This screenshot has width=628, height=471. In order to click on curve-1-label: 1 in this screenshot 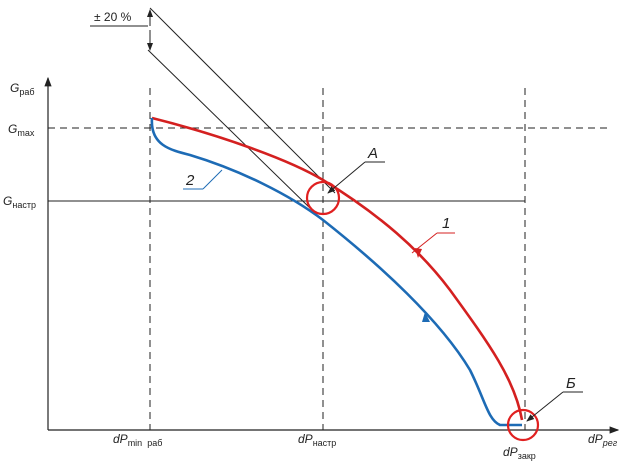, I will do `click(446, 223)`.